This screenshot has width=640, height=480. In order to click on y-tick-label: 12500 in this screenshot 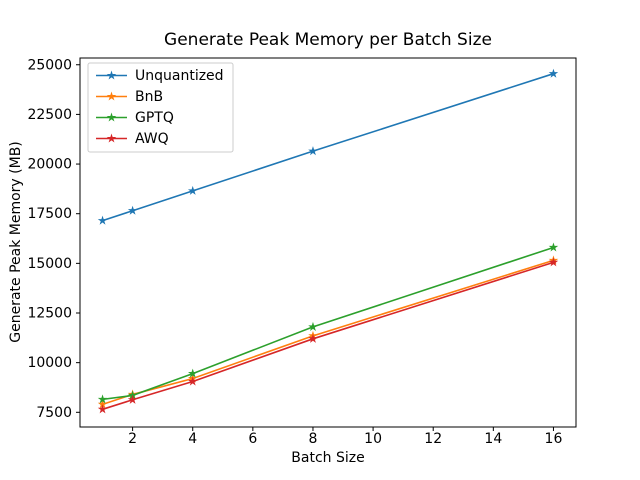, I will do `click(49, 314)`.